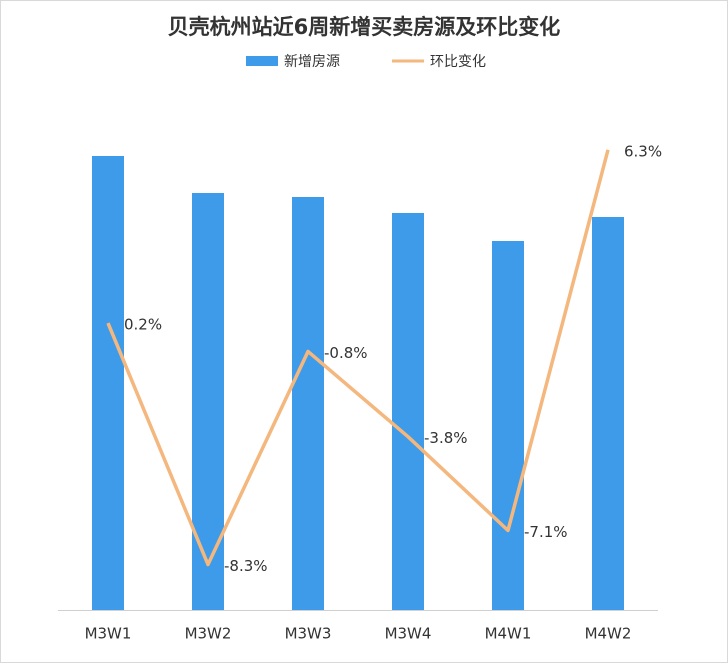 This screenshot has height=663, width=728. Describe the element at coordinates (408, 634) in the screenshot. I see `x-tick-label: M3W4` at that location.